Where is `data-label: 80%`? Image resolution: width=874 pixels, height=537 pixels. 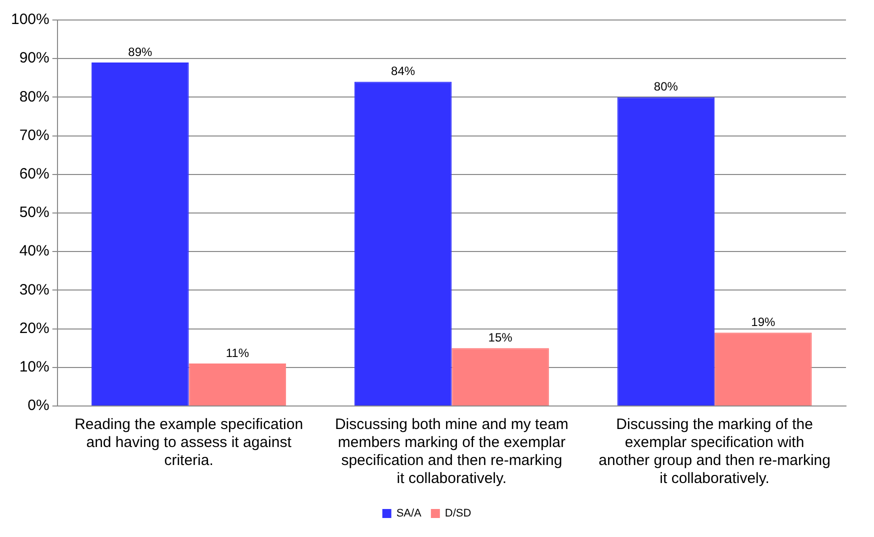 data-label: 80% is located at coordinates (666, 87).